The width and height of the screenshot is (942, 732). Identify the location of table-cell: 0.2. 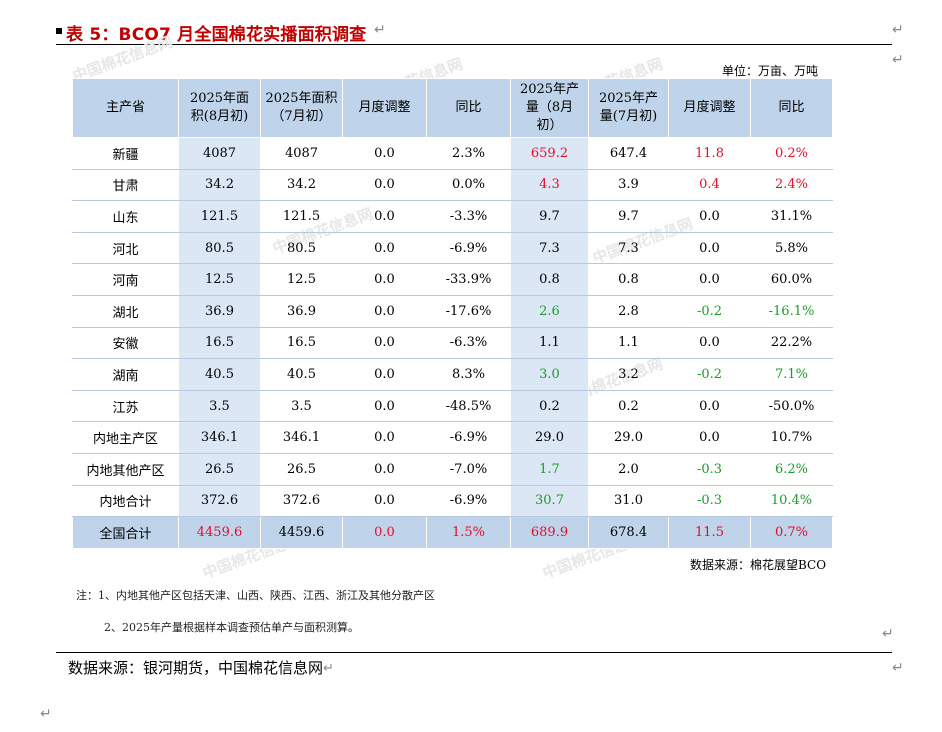
(549, 406).